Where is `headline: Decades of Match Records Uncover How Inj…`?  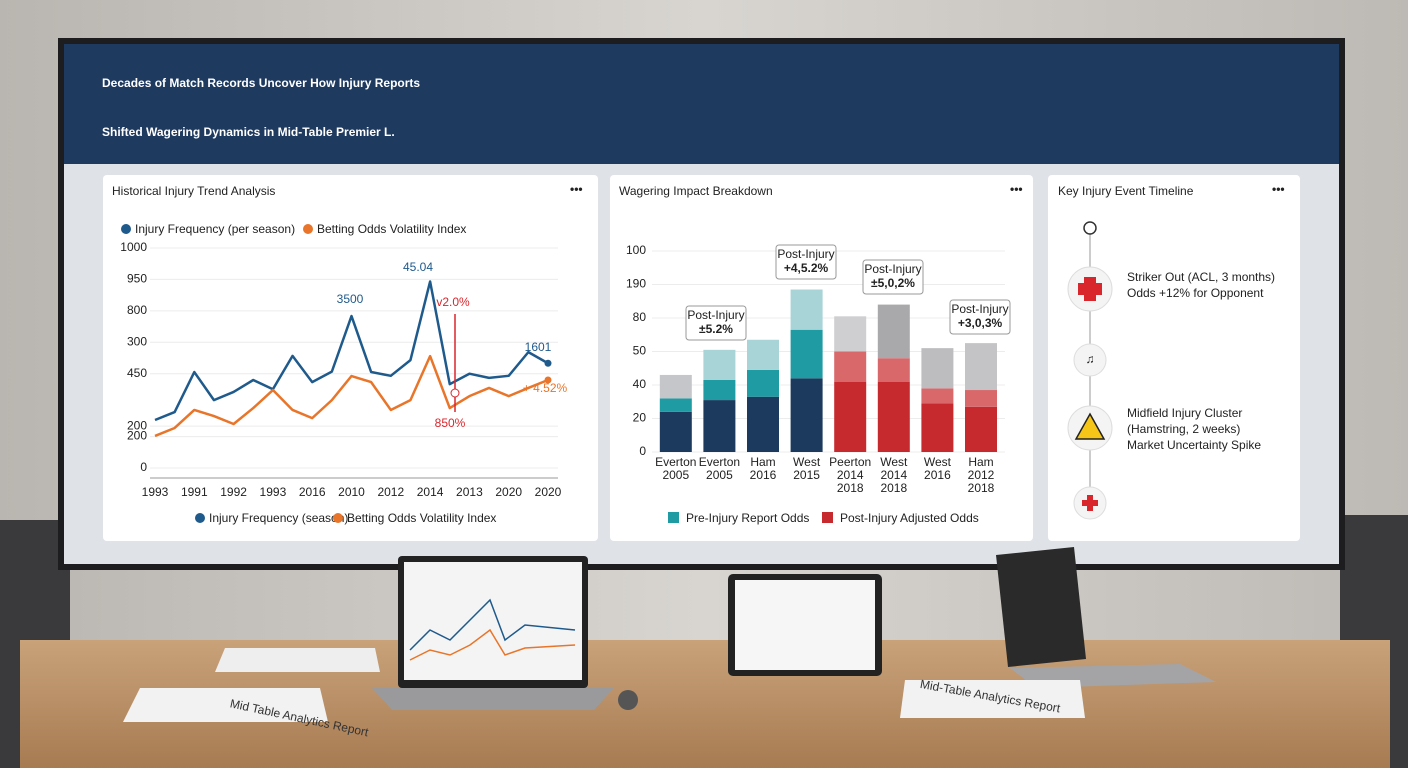
headline: Decades of Match Records Uncover How Inj… is located at coordinates (261, 83).